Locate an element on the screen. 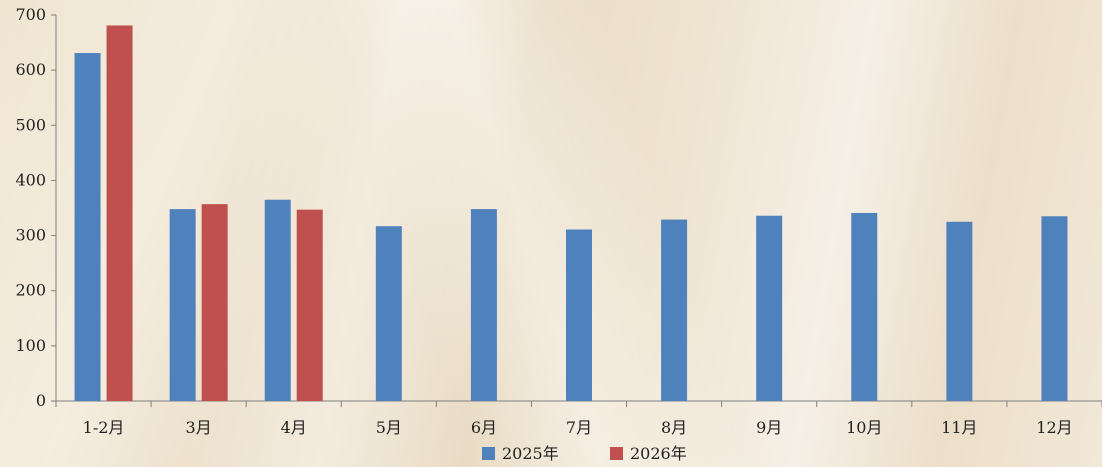 This screenshot has width=1102, height=467. legend-label-1: 2025年 is located at coordinates (530, 453).